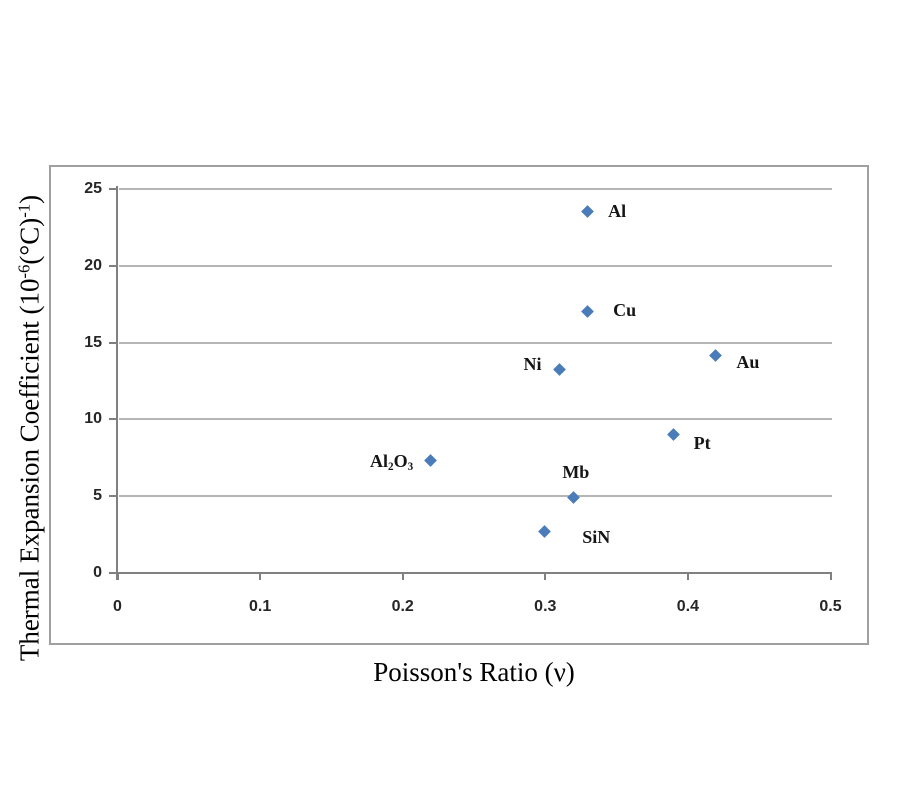  I want to click on marker-au, so click(716, 356).